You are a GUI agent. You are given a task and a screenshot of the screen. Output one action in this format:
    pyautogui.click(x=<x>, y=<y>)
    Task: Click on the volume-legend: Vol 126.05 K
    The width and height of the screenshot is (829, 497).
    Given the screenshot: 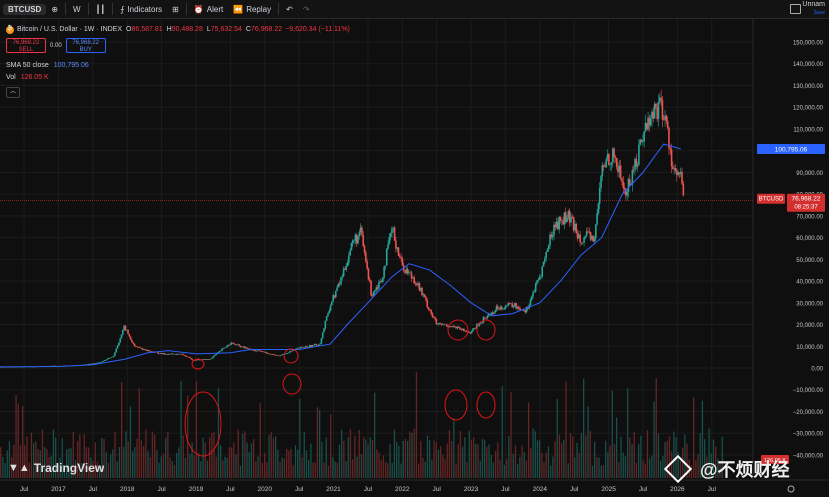 What is the action you would take?
    pyautogui.click(x=27, y=77)
    